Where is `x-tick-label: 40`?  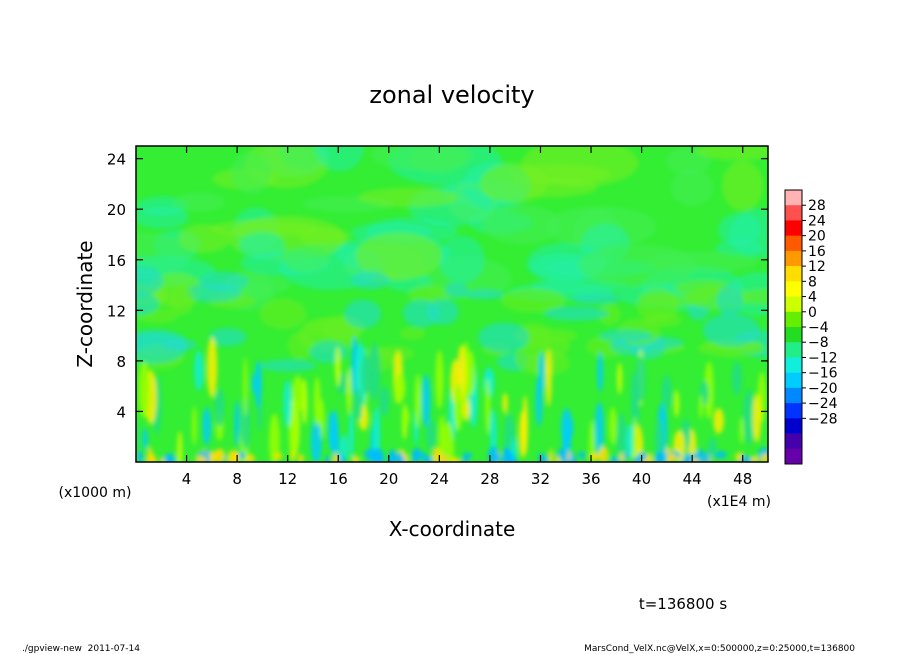 x-tick-label: 40 is located at coordinates (641, 479).